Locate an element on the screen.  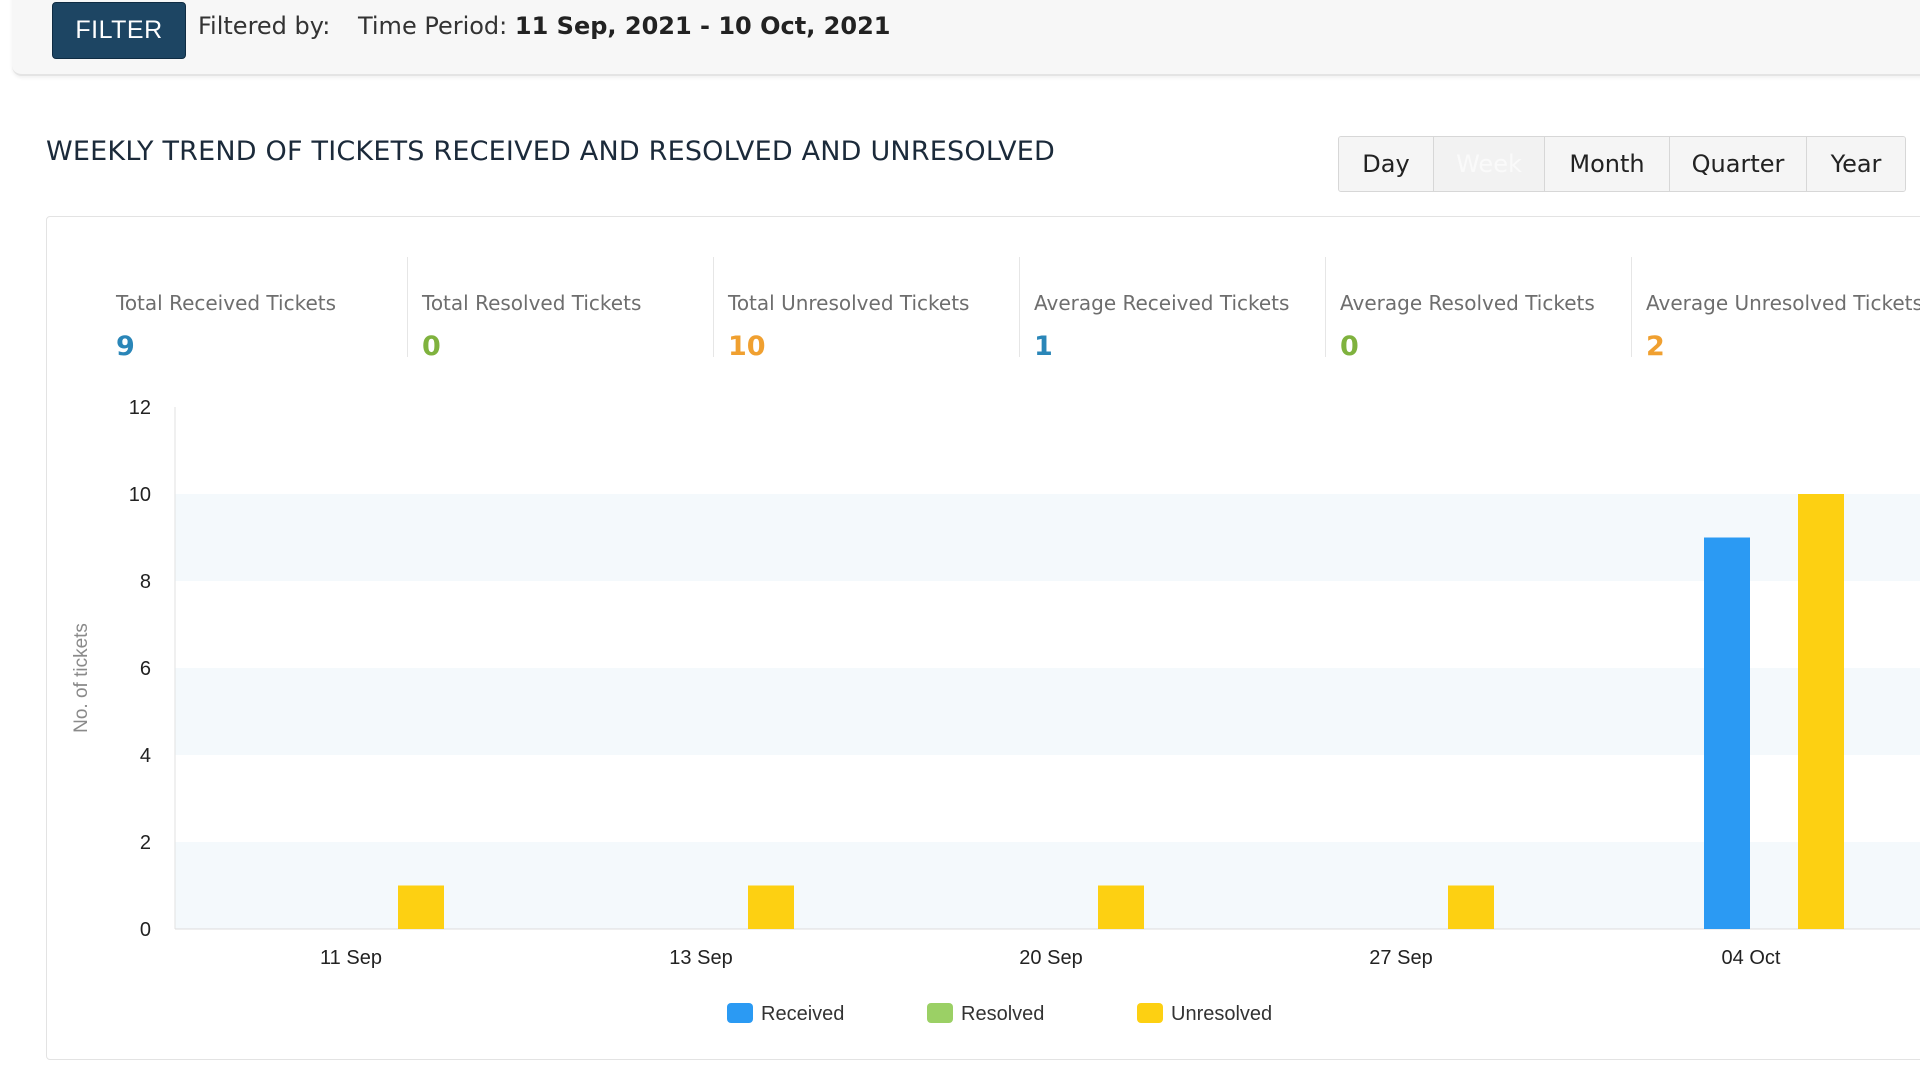
legend-swatch-unresolved is located at coordinates (1150, 1013).